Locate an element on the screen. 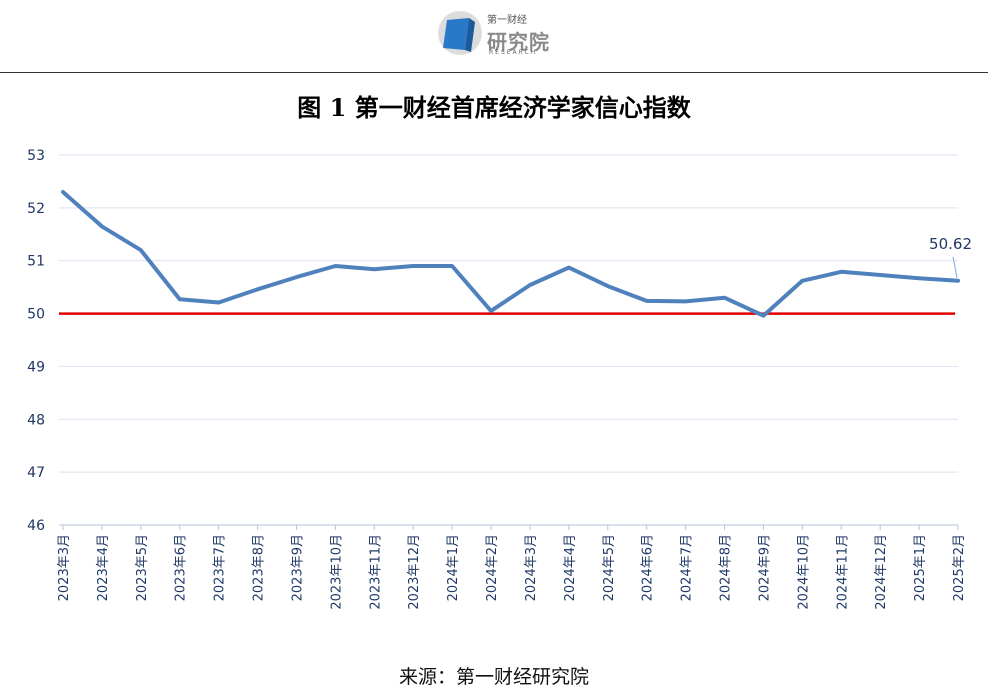  x-tick-label: 2024年8月 is located at coordinates (726, 567).